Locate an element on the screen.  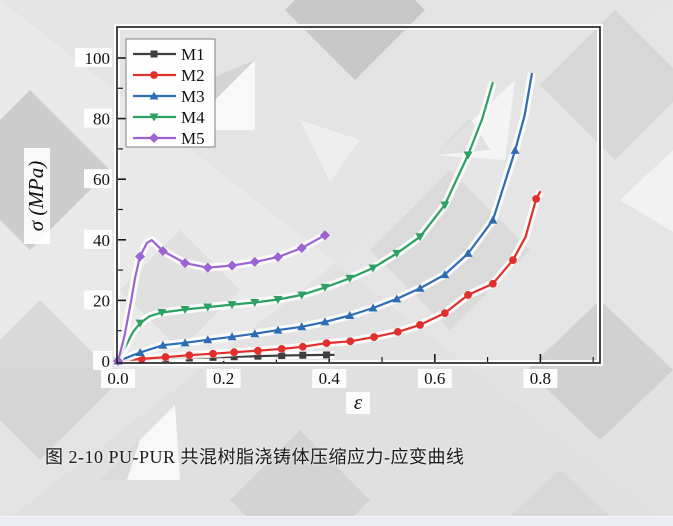
legend-entry-M5: M5 is located at coordinates (169, 138).